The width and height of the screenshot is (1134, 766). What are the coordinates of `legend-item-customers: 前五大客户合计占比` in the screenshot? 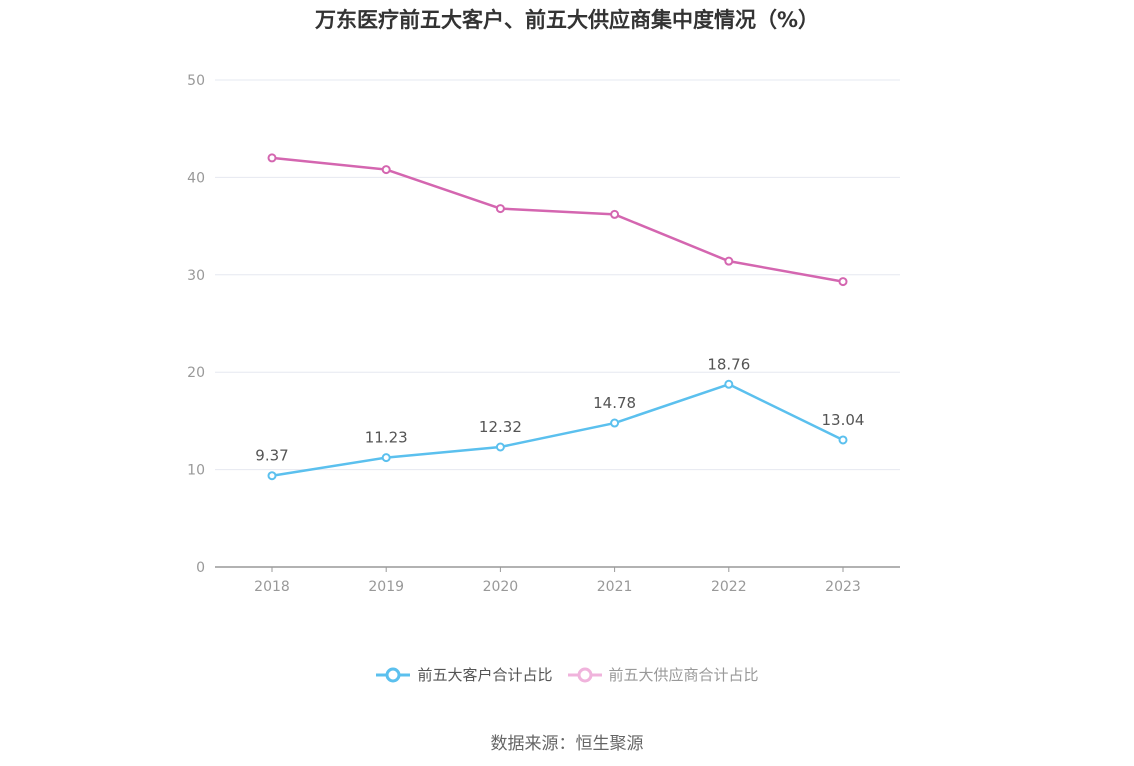 It's located at (464, 674).